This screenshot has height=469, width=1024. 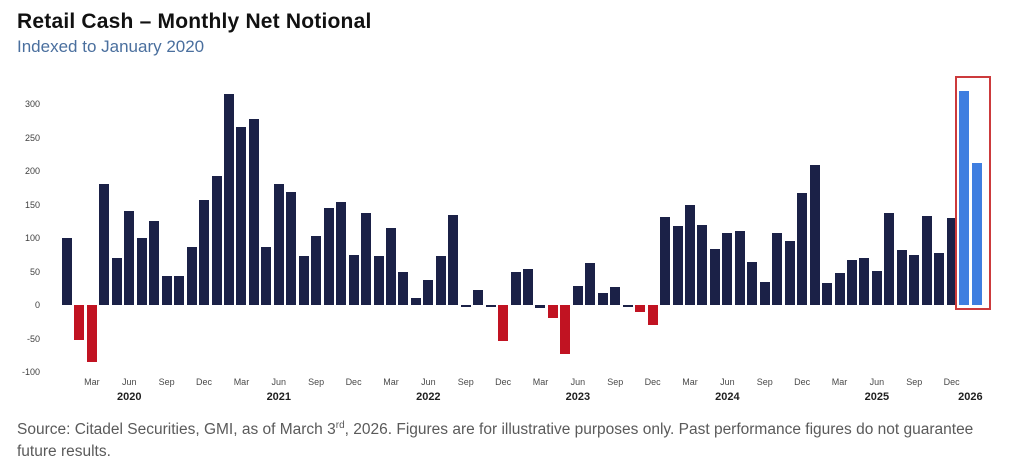 What do you see at coordinates (33, 338) in the screenshot?
I see `y-tick-label: -50` at bounding box center [33, 338].